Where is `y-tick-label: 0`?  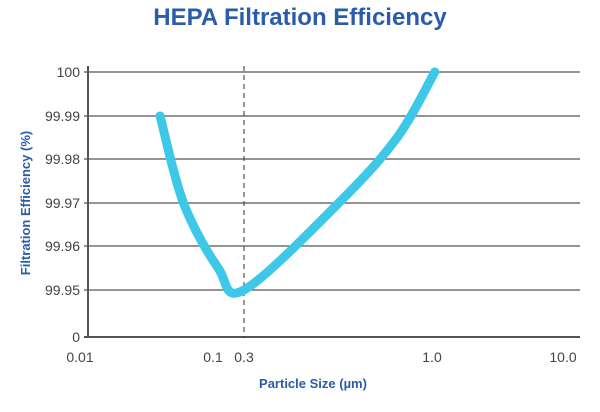 y-tick-label: 0 is located at coordinates (76, 337).